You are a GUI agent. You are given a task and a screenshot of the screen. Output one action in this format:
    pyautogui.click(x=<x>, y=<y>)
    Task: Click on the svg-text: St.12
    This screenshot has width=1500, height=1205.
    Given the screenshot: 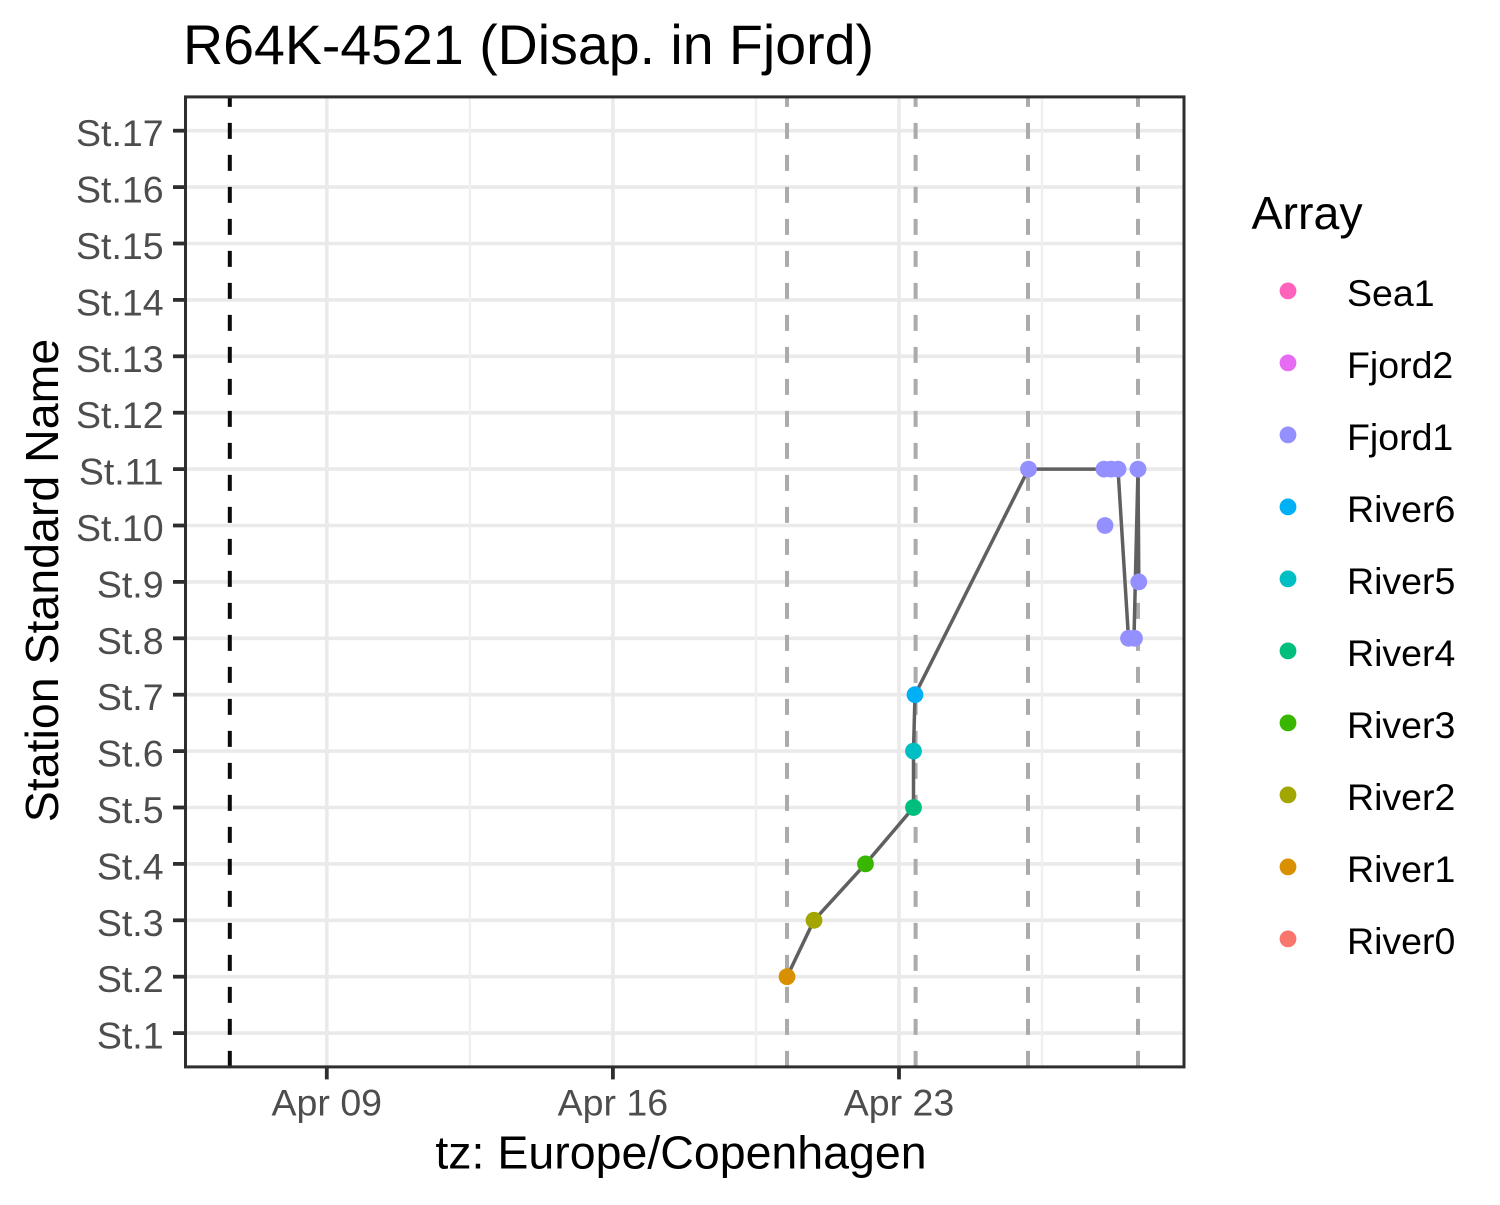 What is the action you would take?
    pyautogui.click(x=120, y=415)
    